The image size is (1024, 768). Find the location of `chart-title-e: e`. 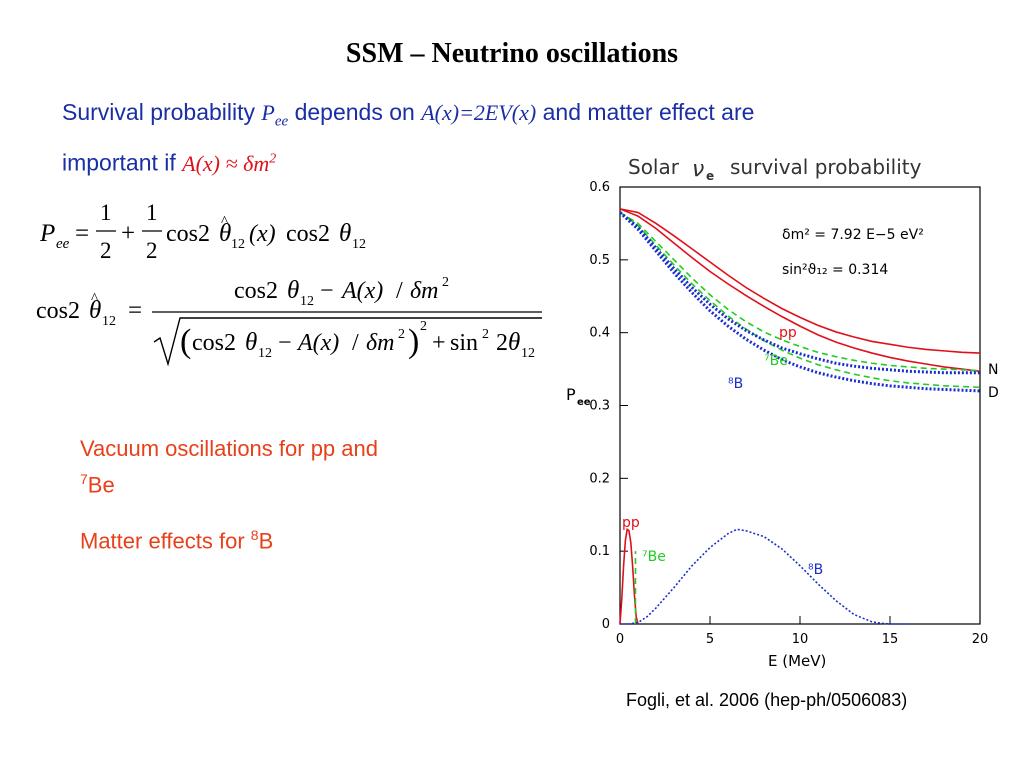

chart-title-e: e is located at coordinates (710, 176).